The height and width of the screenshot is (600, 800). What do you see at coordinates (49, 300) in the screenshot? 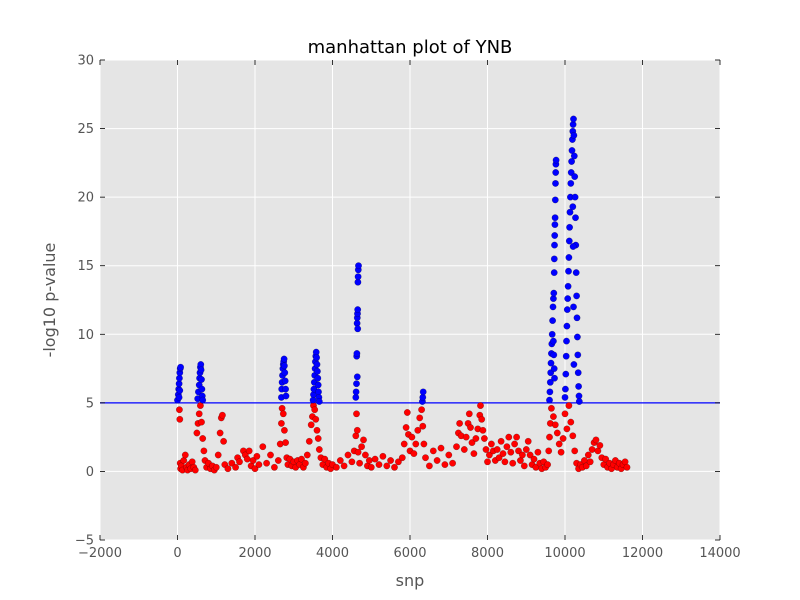
I see `y-axis-label: -log10 p-value` at bounding box center [49, 300].